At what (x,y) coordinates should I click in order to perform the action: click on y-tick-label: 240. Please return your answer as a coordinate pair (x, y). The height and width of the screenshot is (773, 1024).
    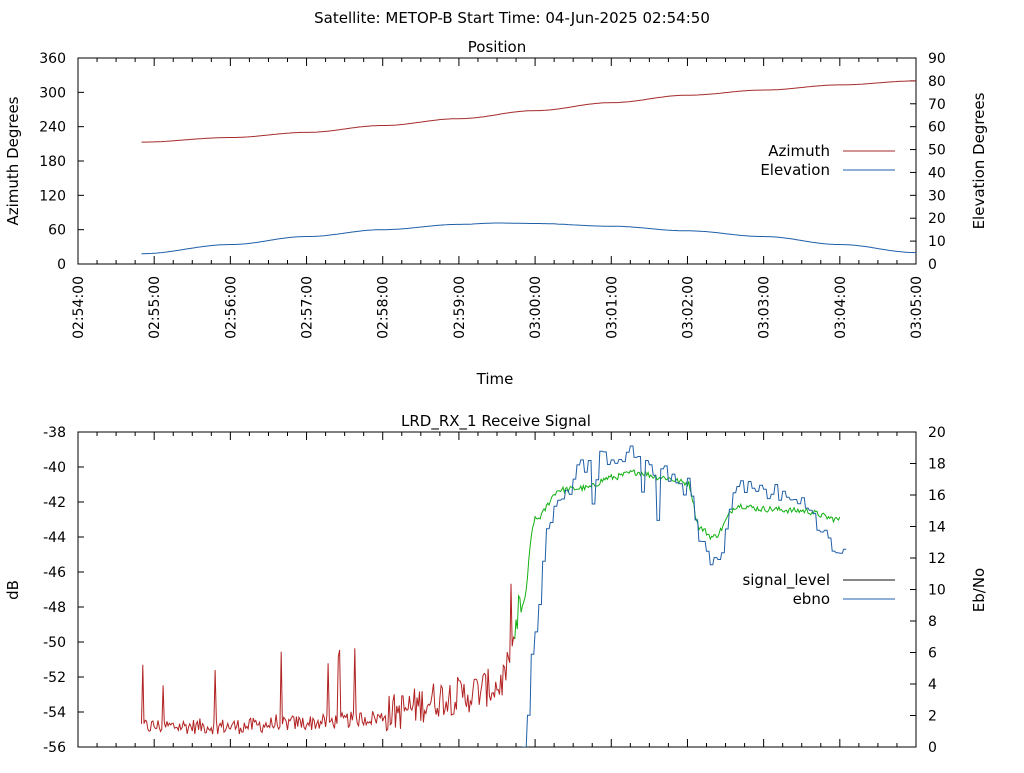
    Looking at the image, I should click on (52, 128).